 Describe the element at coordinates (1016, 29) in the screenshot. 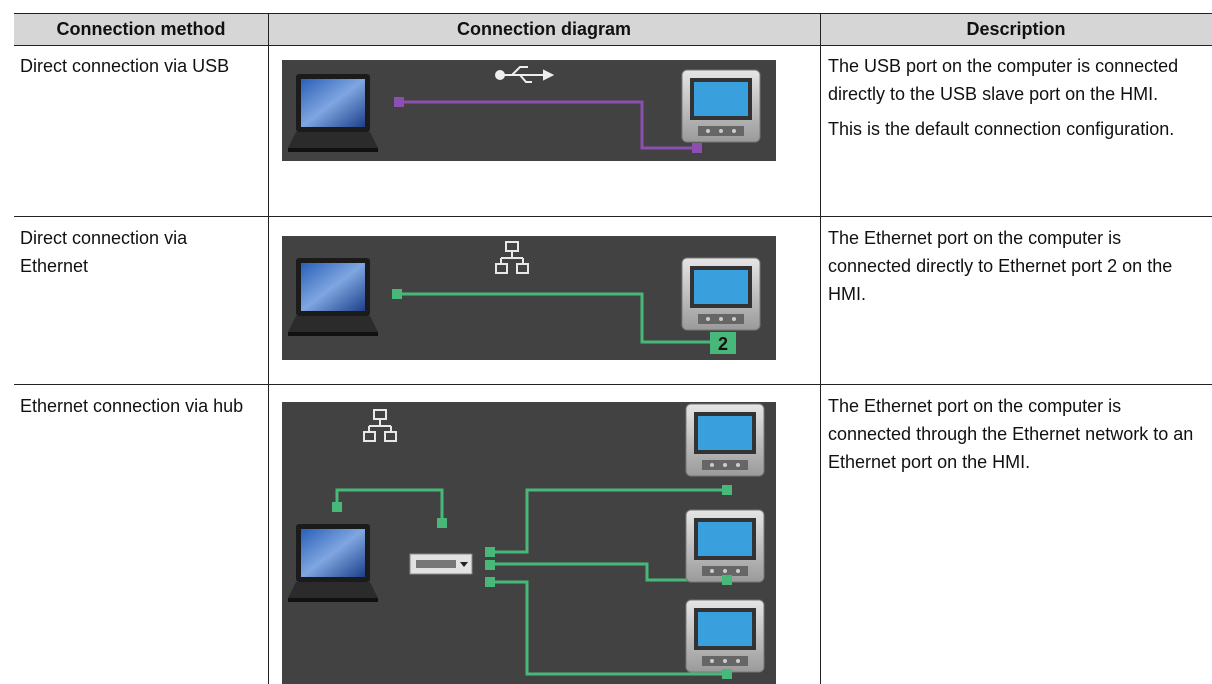

I see `header-cell: Description` at that location.